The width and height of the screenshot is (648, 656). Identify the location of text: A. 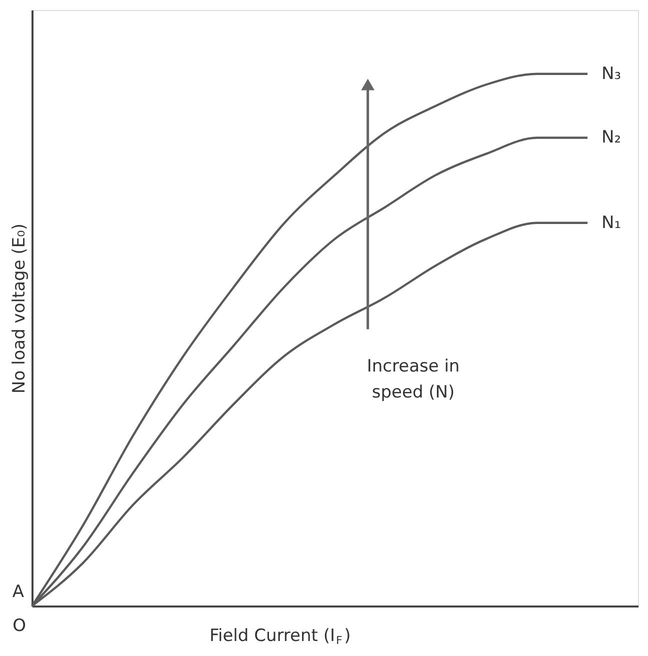
(18, 592).